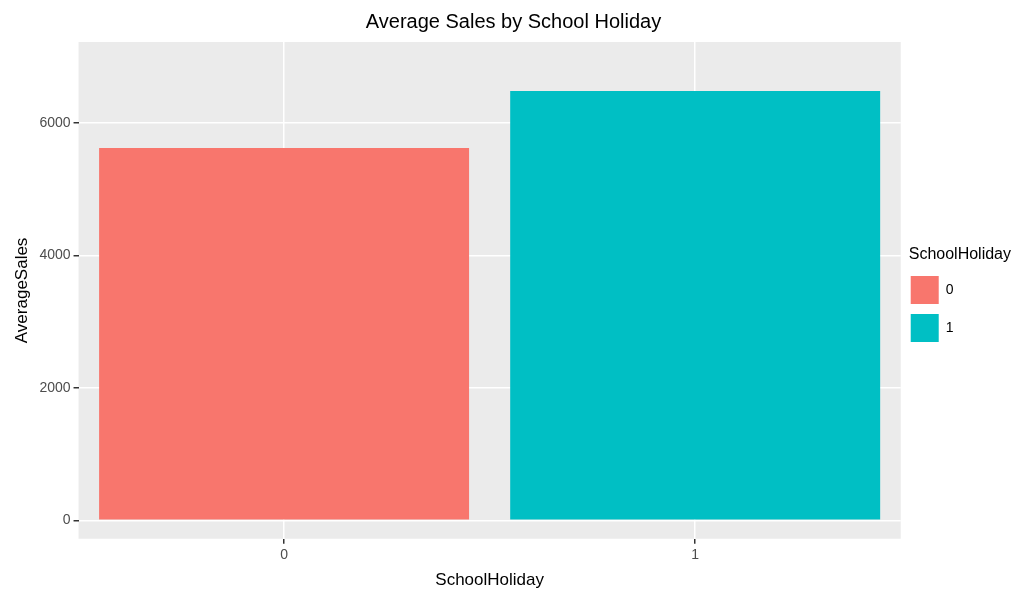  Describe the element at coordinates (959, 254) in the screenshot. I see `legend-title: SchoolHoliday` at that location.